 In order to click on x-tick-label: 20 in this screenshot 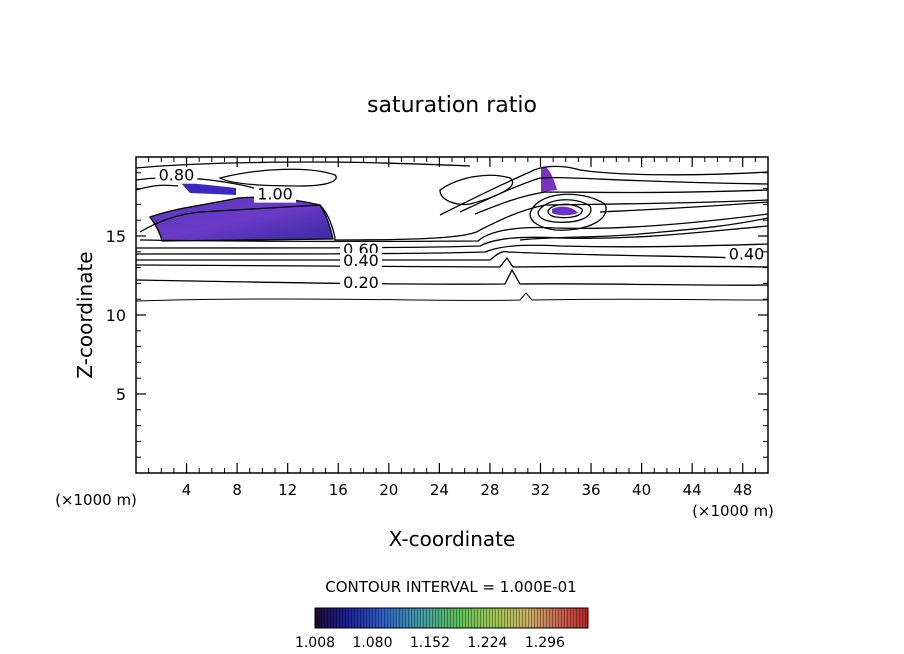, I will do `click(388, 490)`.